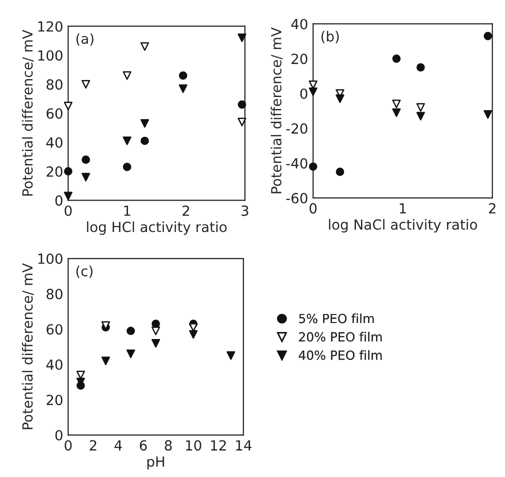 This screenshot has width=505, height=477. What do you see at coordinates (336, 319) in the screenshot?
I see `legend-label: 5% PEO film` at bounding box center [336, 319].